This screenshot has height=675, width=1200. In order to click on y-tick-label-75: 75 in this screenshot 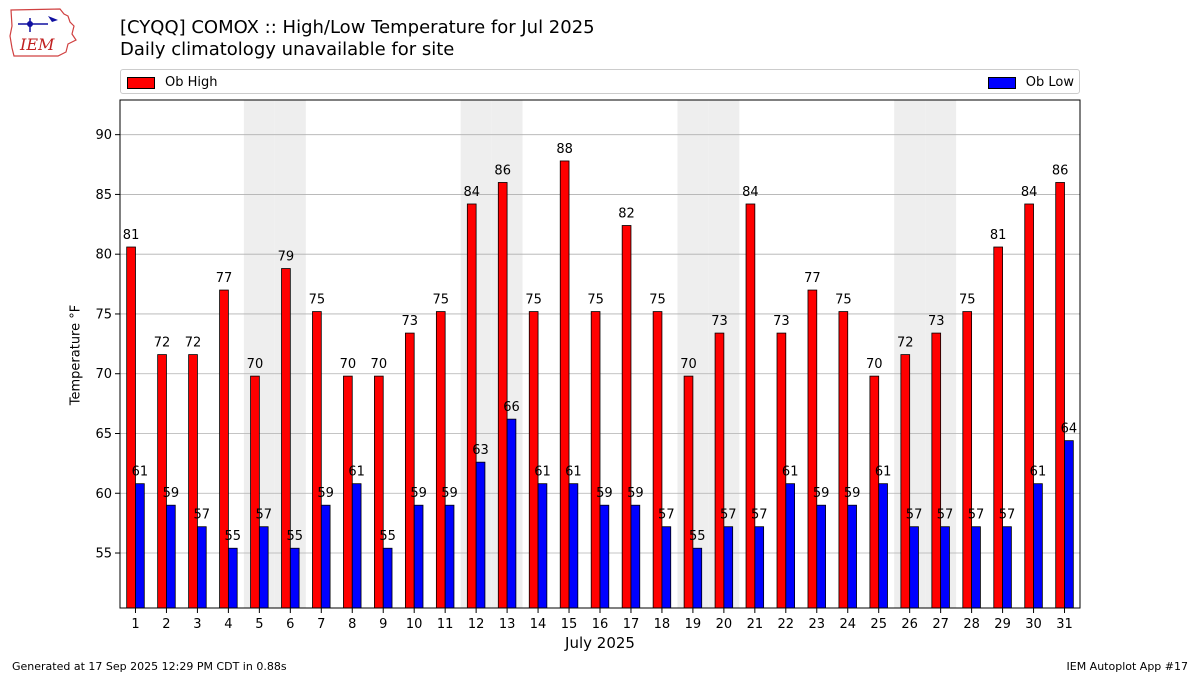, I will do `click(103, 314)`.